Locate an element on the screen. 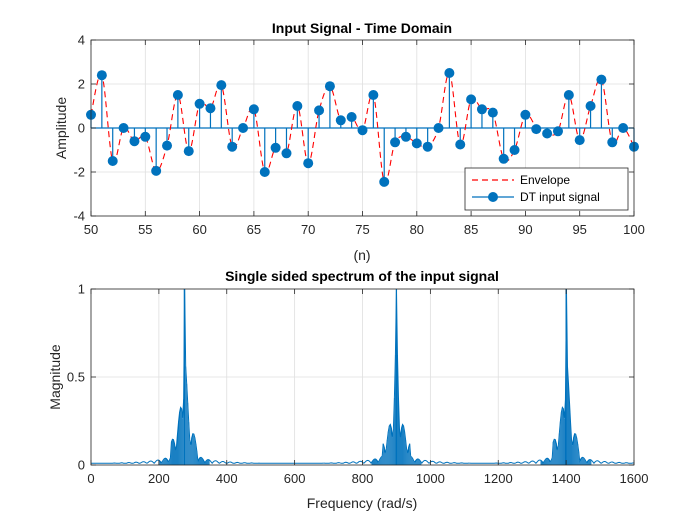 Image resolution: width=700 pixels, height=525 pixels. x-axis-label: (n) is located at coordinates (361, 255).